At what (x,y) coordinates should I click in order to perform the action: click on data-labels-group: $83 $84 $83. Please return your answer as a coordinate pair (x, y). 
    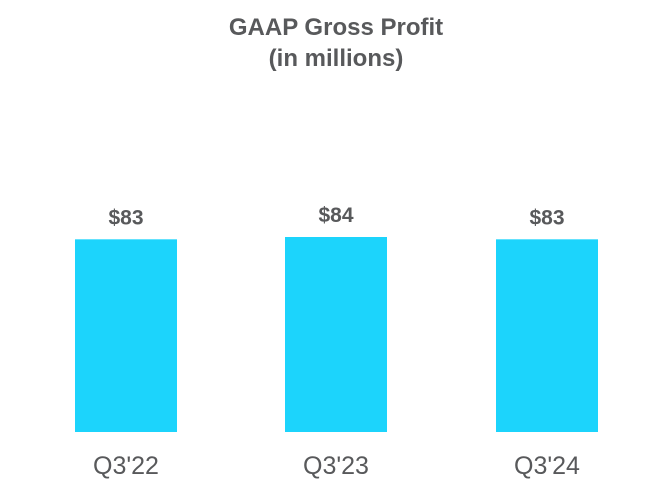
    Looking at the image, I should click on (336, 216).